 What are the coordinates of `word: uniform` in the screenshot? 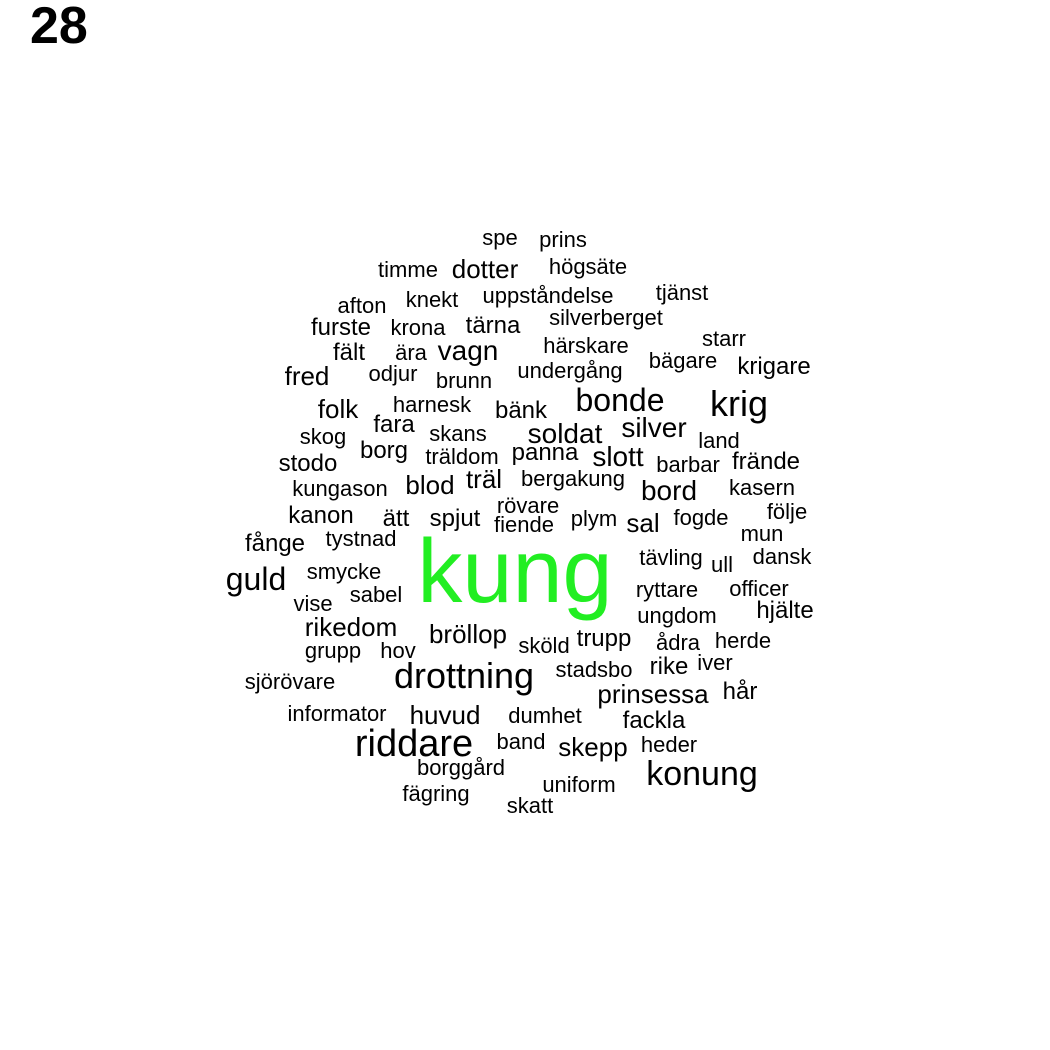 It's located at (579, 784).